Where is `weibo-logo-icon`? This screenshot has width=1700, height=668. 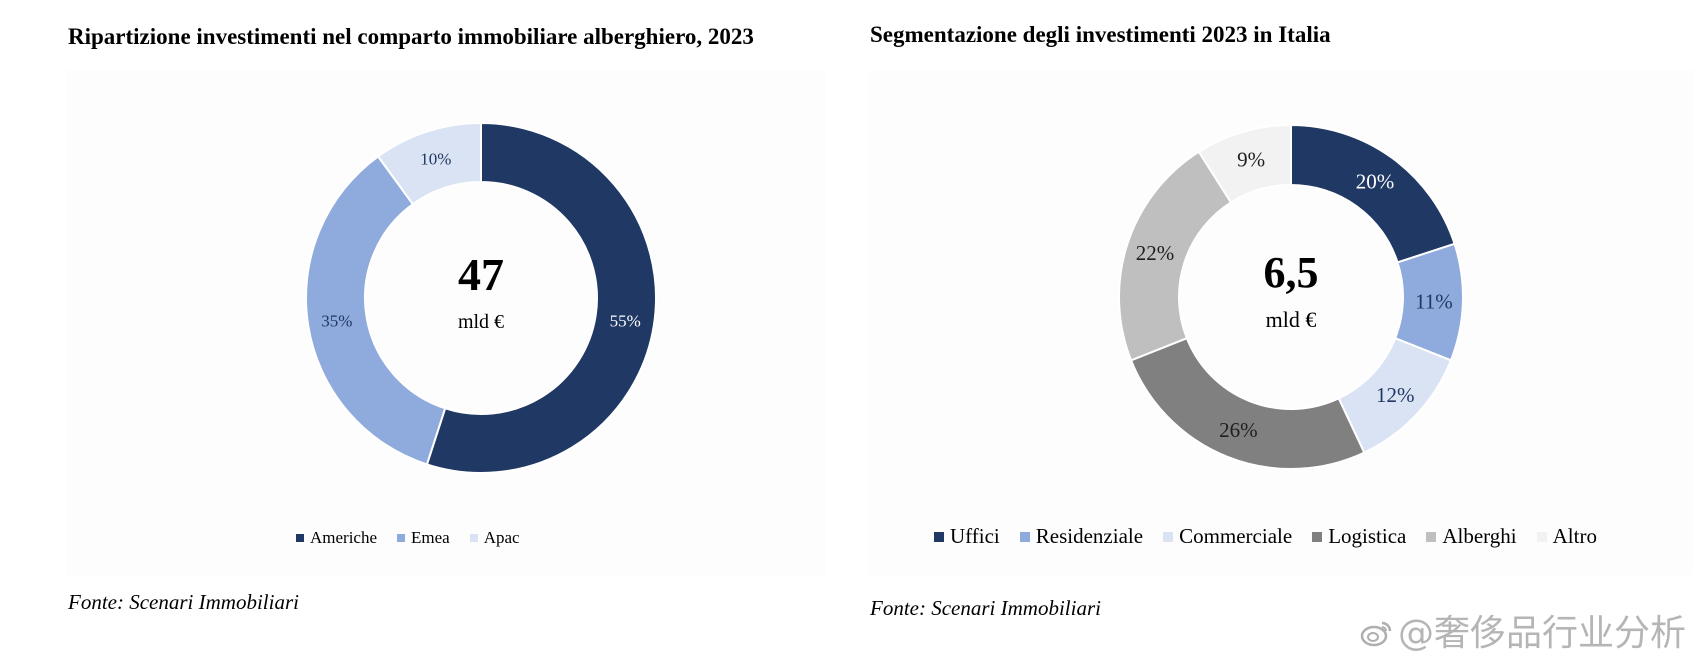 weibo-logo-icon is located at coordinates (1376, 634).